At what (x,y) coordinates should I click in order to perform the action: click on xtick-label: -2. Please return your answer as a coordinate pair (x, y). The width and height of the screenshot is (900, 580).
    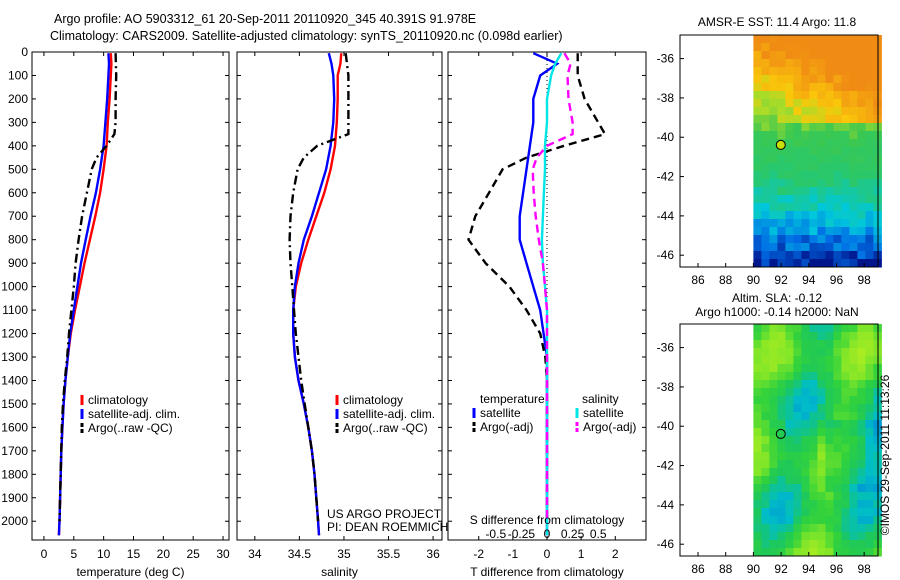
    Looking at the image, I should click on (478, 554).